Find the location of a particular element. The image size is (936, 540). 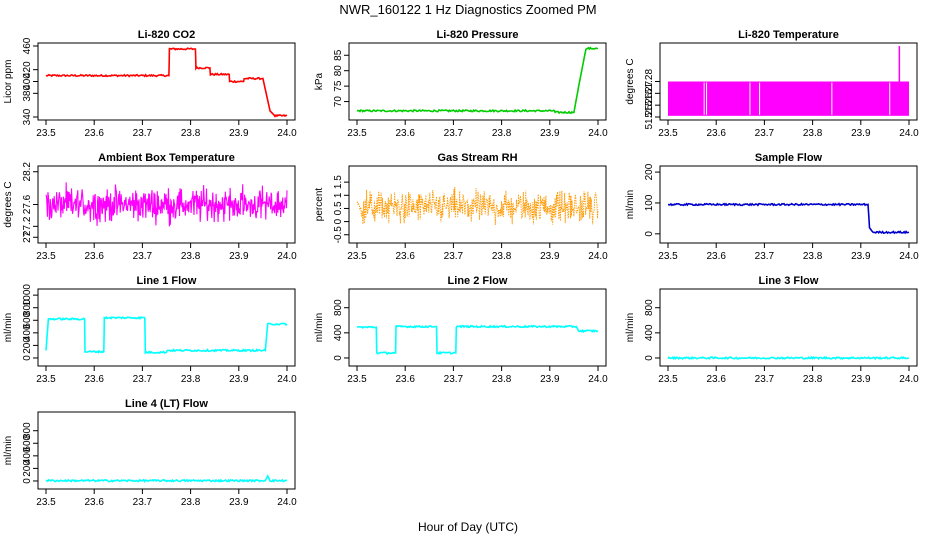

y-axis-label: percent is located at coordinates (319, 205).